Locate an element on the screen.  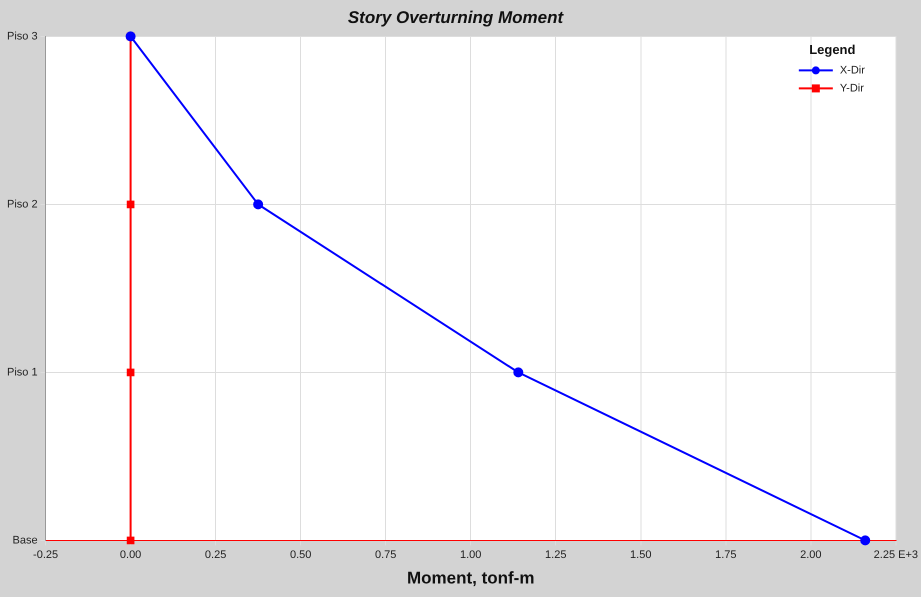
legend-label: X-Dir is located at coordinates (853, 70).